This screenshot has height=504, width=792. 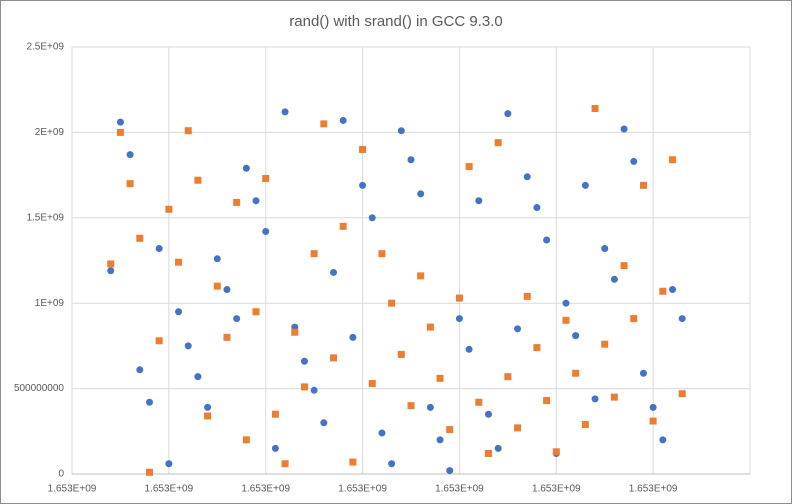 What do you see at coordinates (50, 132) in the screenshot?
I see `y-tick-label: 2E+09` at bounding box center [50, 132].